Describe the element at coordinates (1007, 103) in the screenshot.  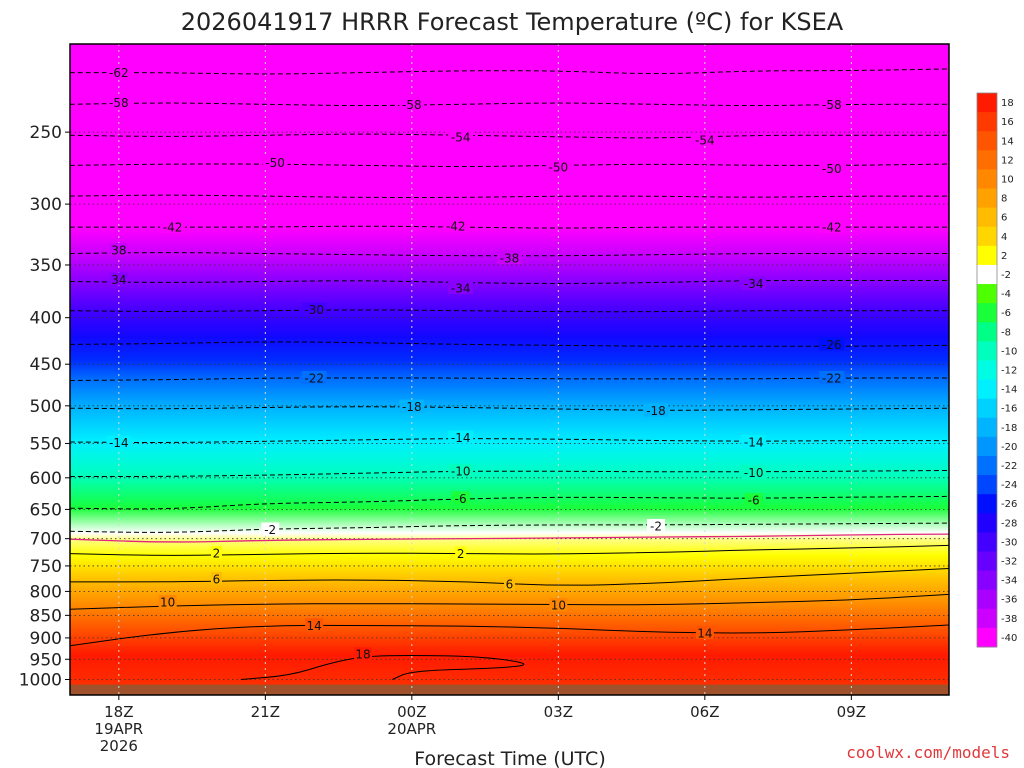
I see `colorbar-label: 18` at that location.